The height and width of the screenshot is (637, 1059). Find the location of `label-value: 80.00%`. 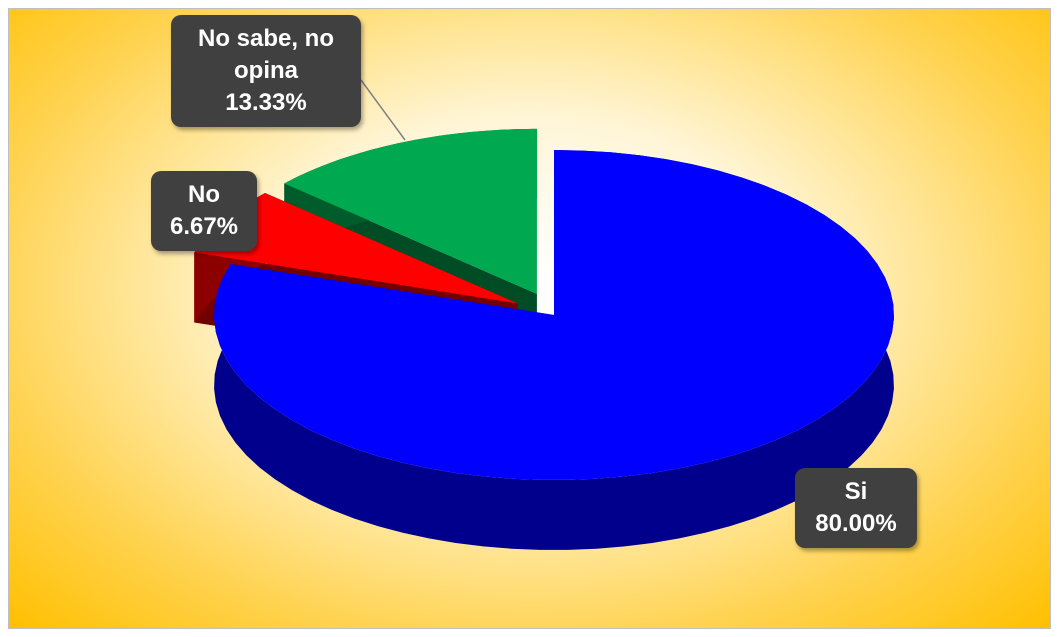

label-value: 80.00% is located at coordinates (856, 523).